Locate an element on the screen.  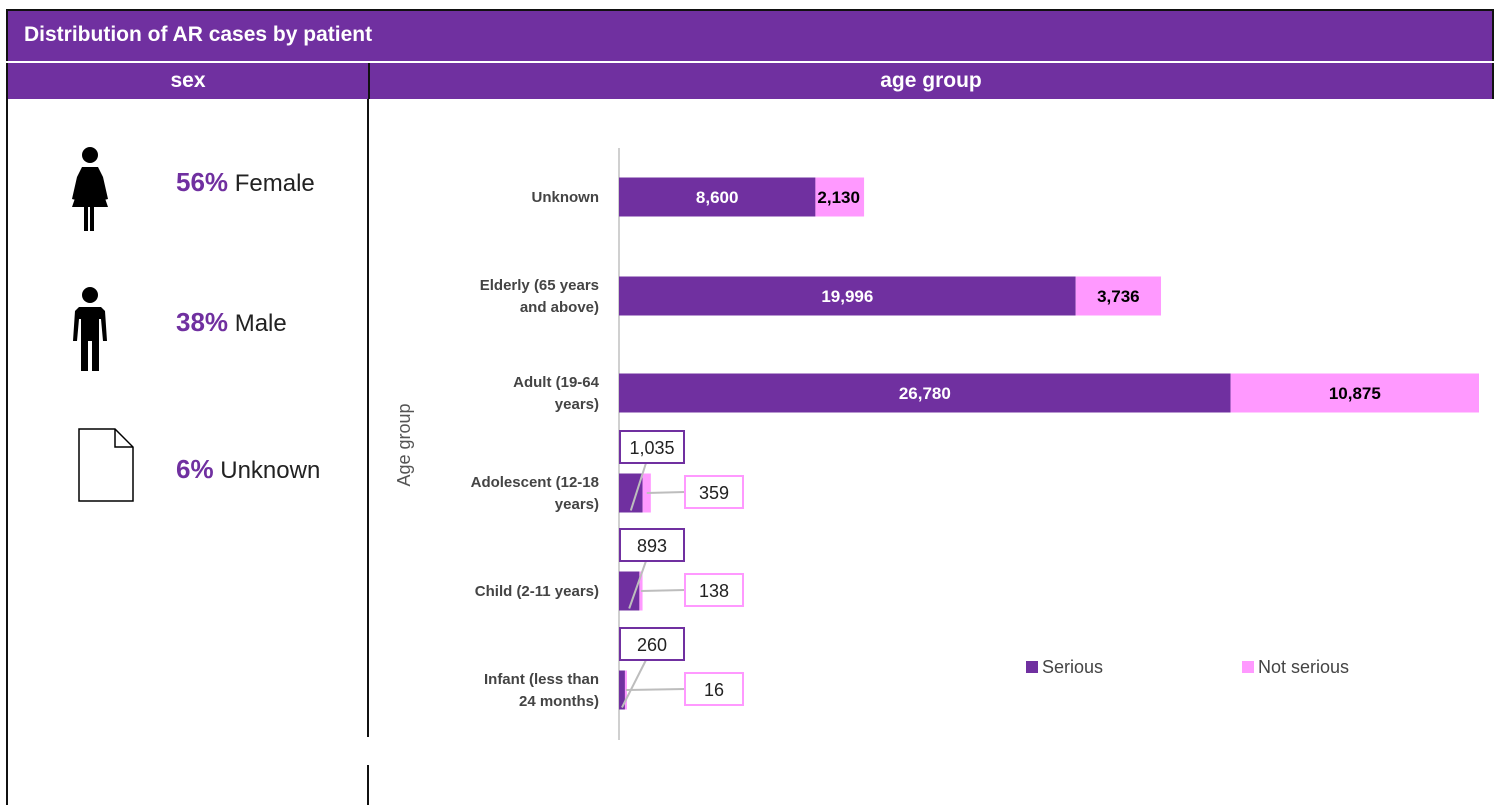
callout-label-not-serious: 16 is located at coordinates (714, 690).